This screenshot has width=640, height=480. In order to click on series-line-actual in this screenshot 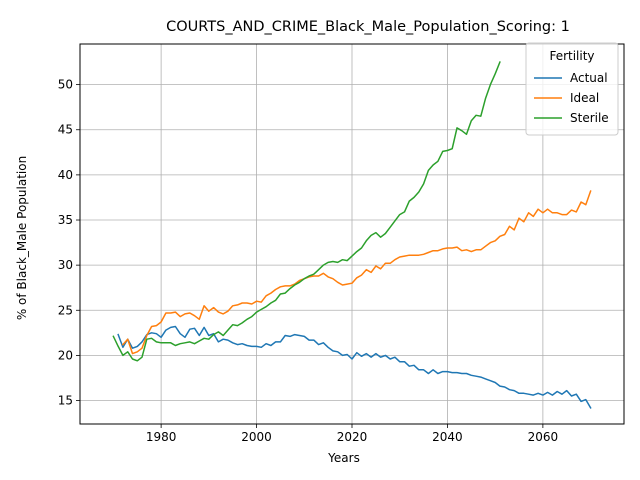, I will do `click(354, 367)`.